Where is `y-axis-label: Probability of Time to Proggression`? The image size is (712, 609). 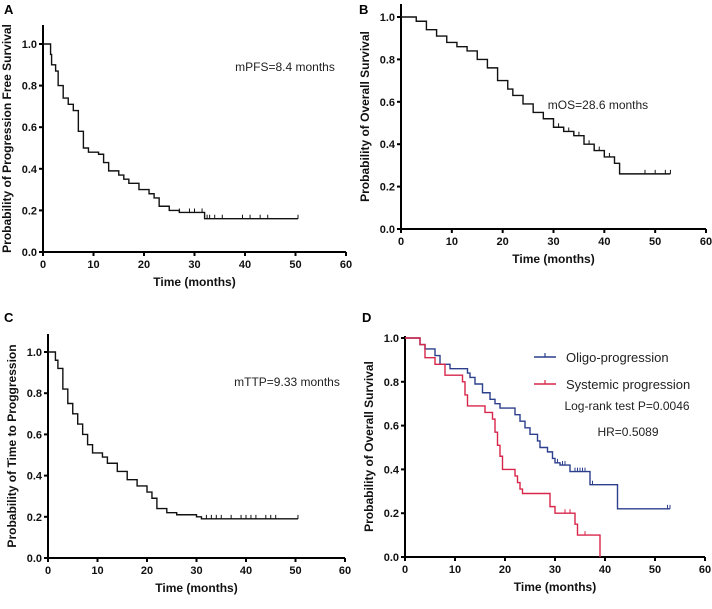
y-axis-label: Probability of Time to Proggression is located at coordinates (12, 445).